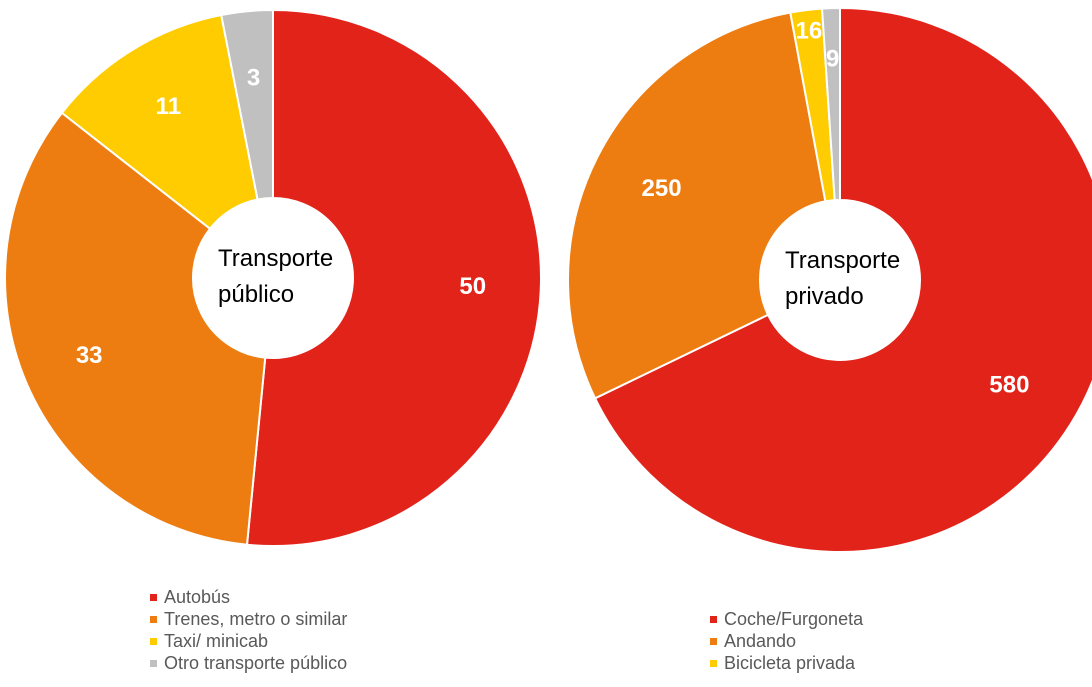 Image resolution: width=1092 pixels, height=687 pixels. I want to click on legend-label: Bicicleta privada, so click(790, 663).